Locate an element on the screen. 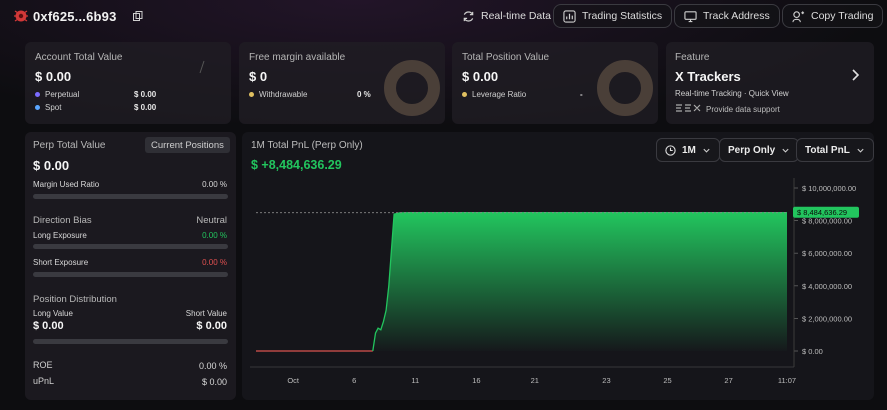 Image resolution: width=887 pixels, height=410 pixels. chart-icon is located at coordinates (569, 16).